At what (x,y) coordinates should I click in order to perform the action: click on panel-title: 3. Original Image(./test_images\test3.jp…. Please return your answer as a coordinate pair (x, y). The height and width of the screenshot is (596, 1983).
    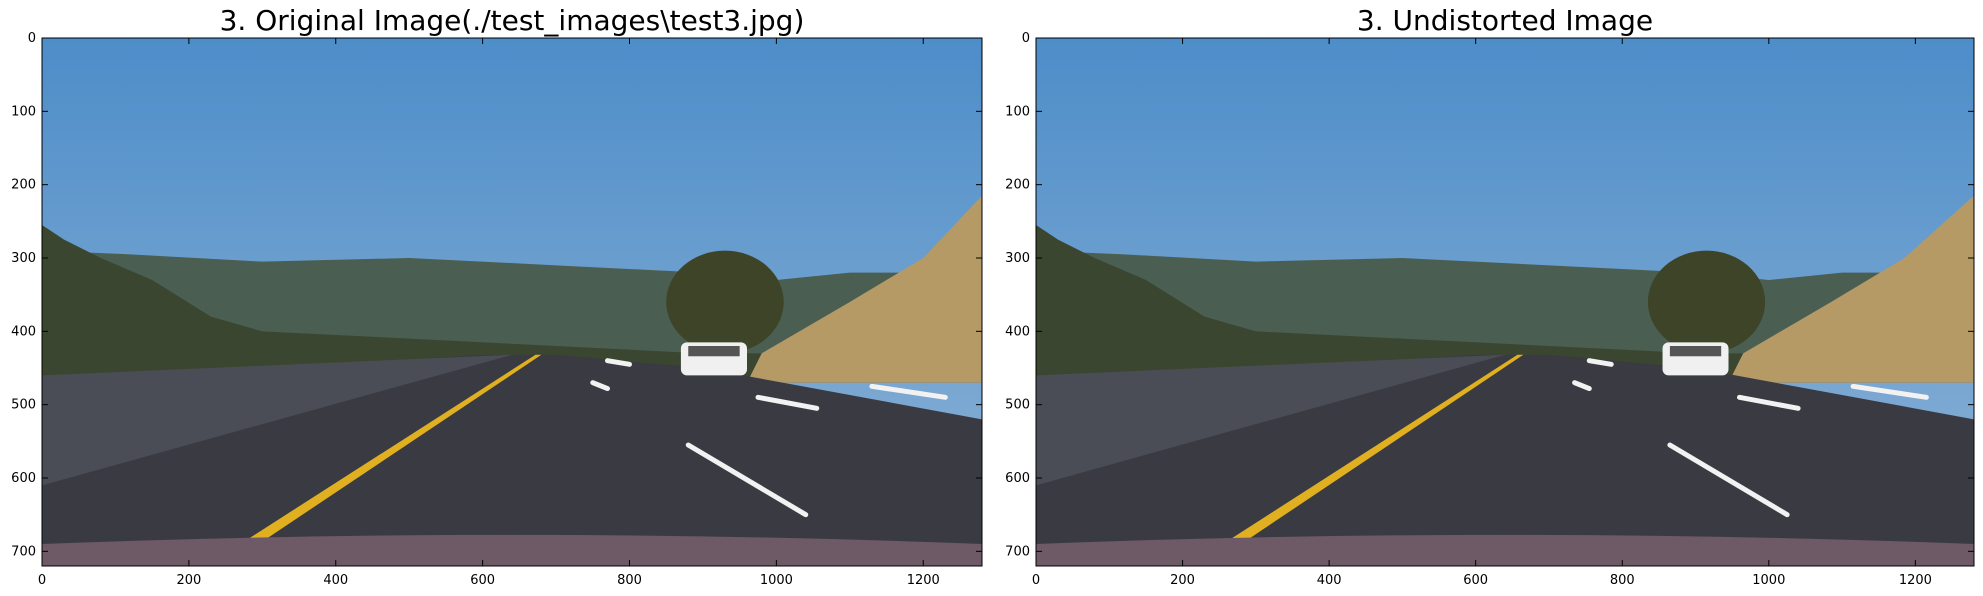
    Looking at the image, I should click on (512, 20).